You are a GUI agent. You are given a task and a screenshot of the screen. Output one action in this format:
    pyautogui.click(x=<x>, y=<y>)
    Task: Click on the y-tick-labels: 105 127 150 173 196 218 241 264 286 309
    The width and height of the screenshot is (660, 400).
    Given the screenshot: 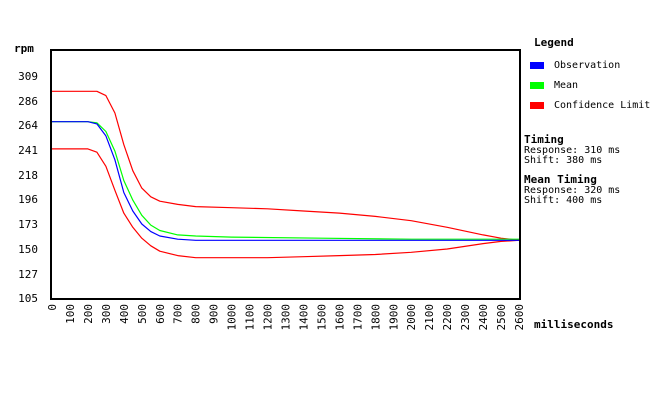 What is the action you would take?
    pyautogui.click(x=28, y=187)
    